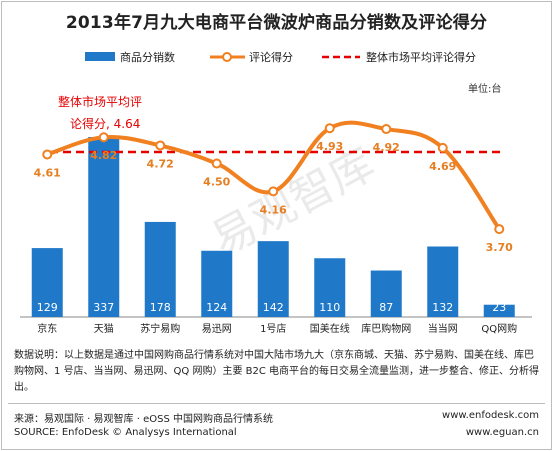 This screenshot has height=451, width=553. What do you see at coordinates (330, 328) in the screenshot?
I see `x-tick-label-5: 国美在线` at bounding box center [330, 328].